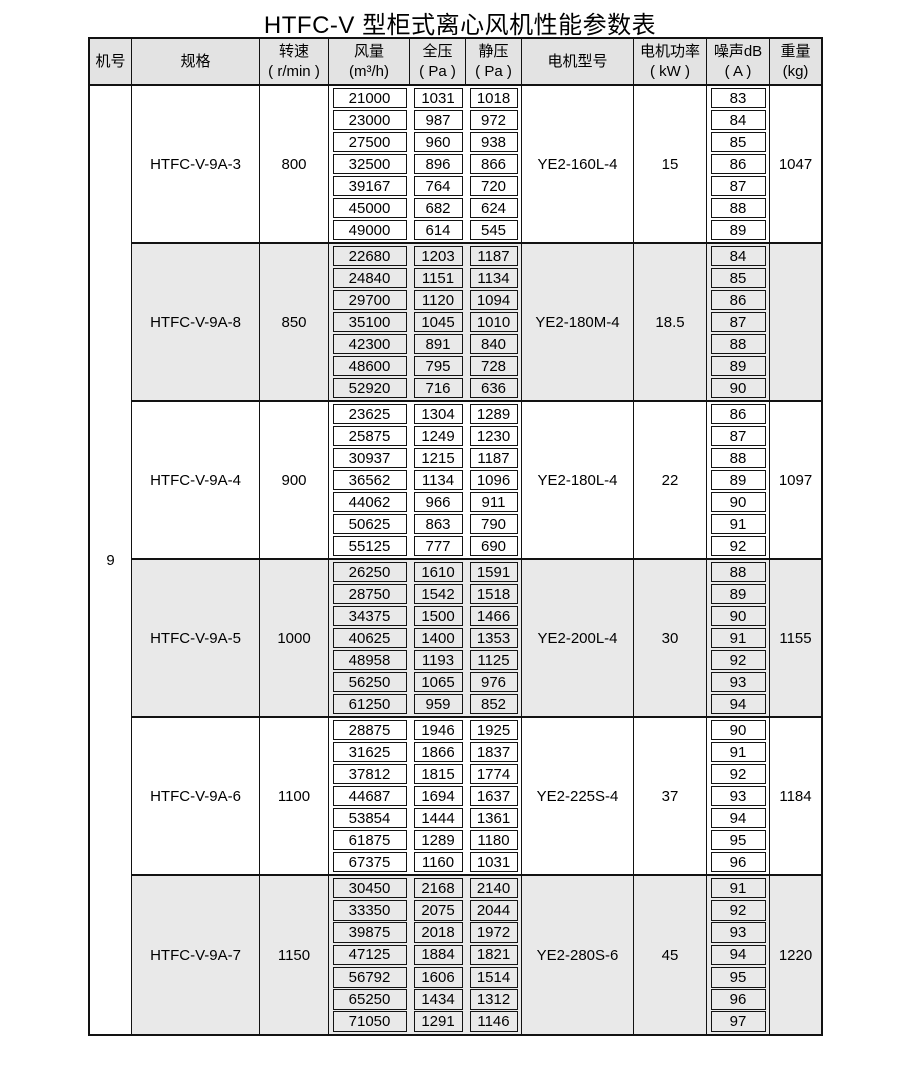  What do you see at coordinates (795, 955) in the screenshot?
I see `weight-cell: 1220` at bounding box center [795, 955].